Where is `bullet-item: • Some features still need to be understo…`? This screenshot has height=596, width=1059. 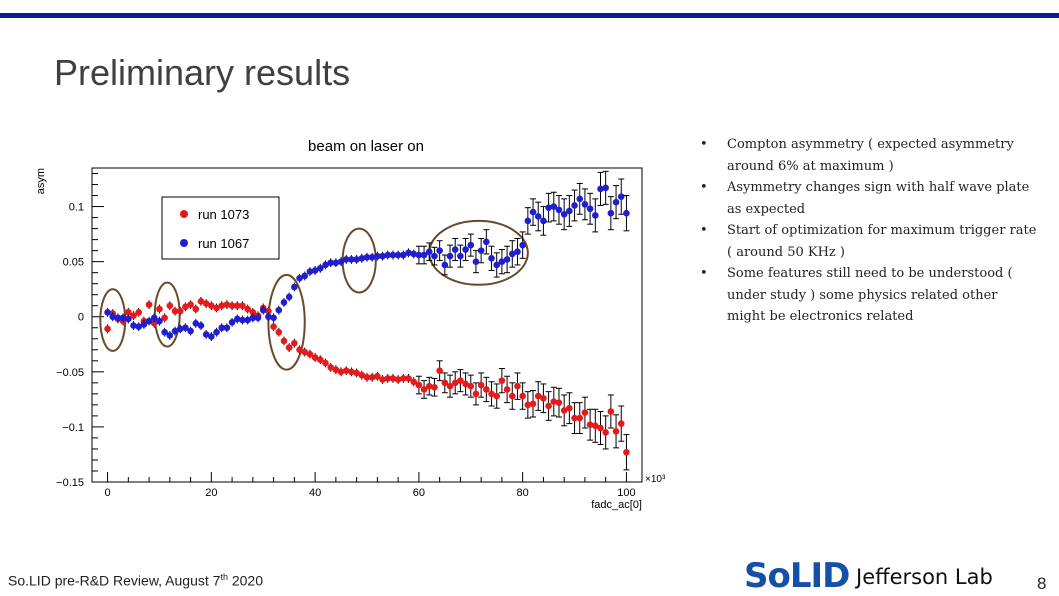
bullet-item: • Some features still need to be understo… is located at coordinates (870, 295).